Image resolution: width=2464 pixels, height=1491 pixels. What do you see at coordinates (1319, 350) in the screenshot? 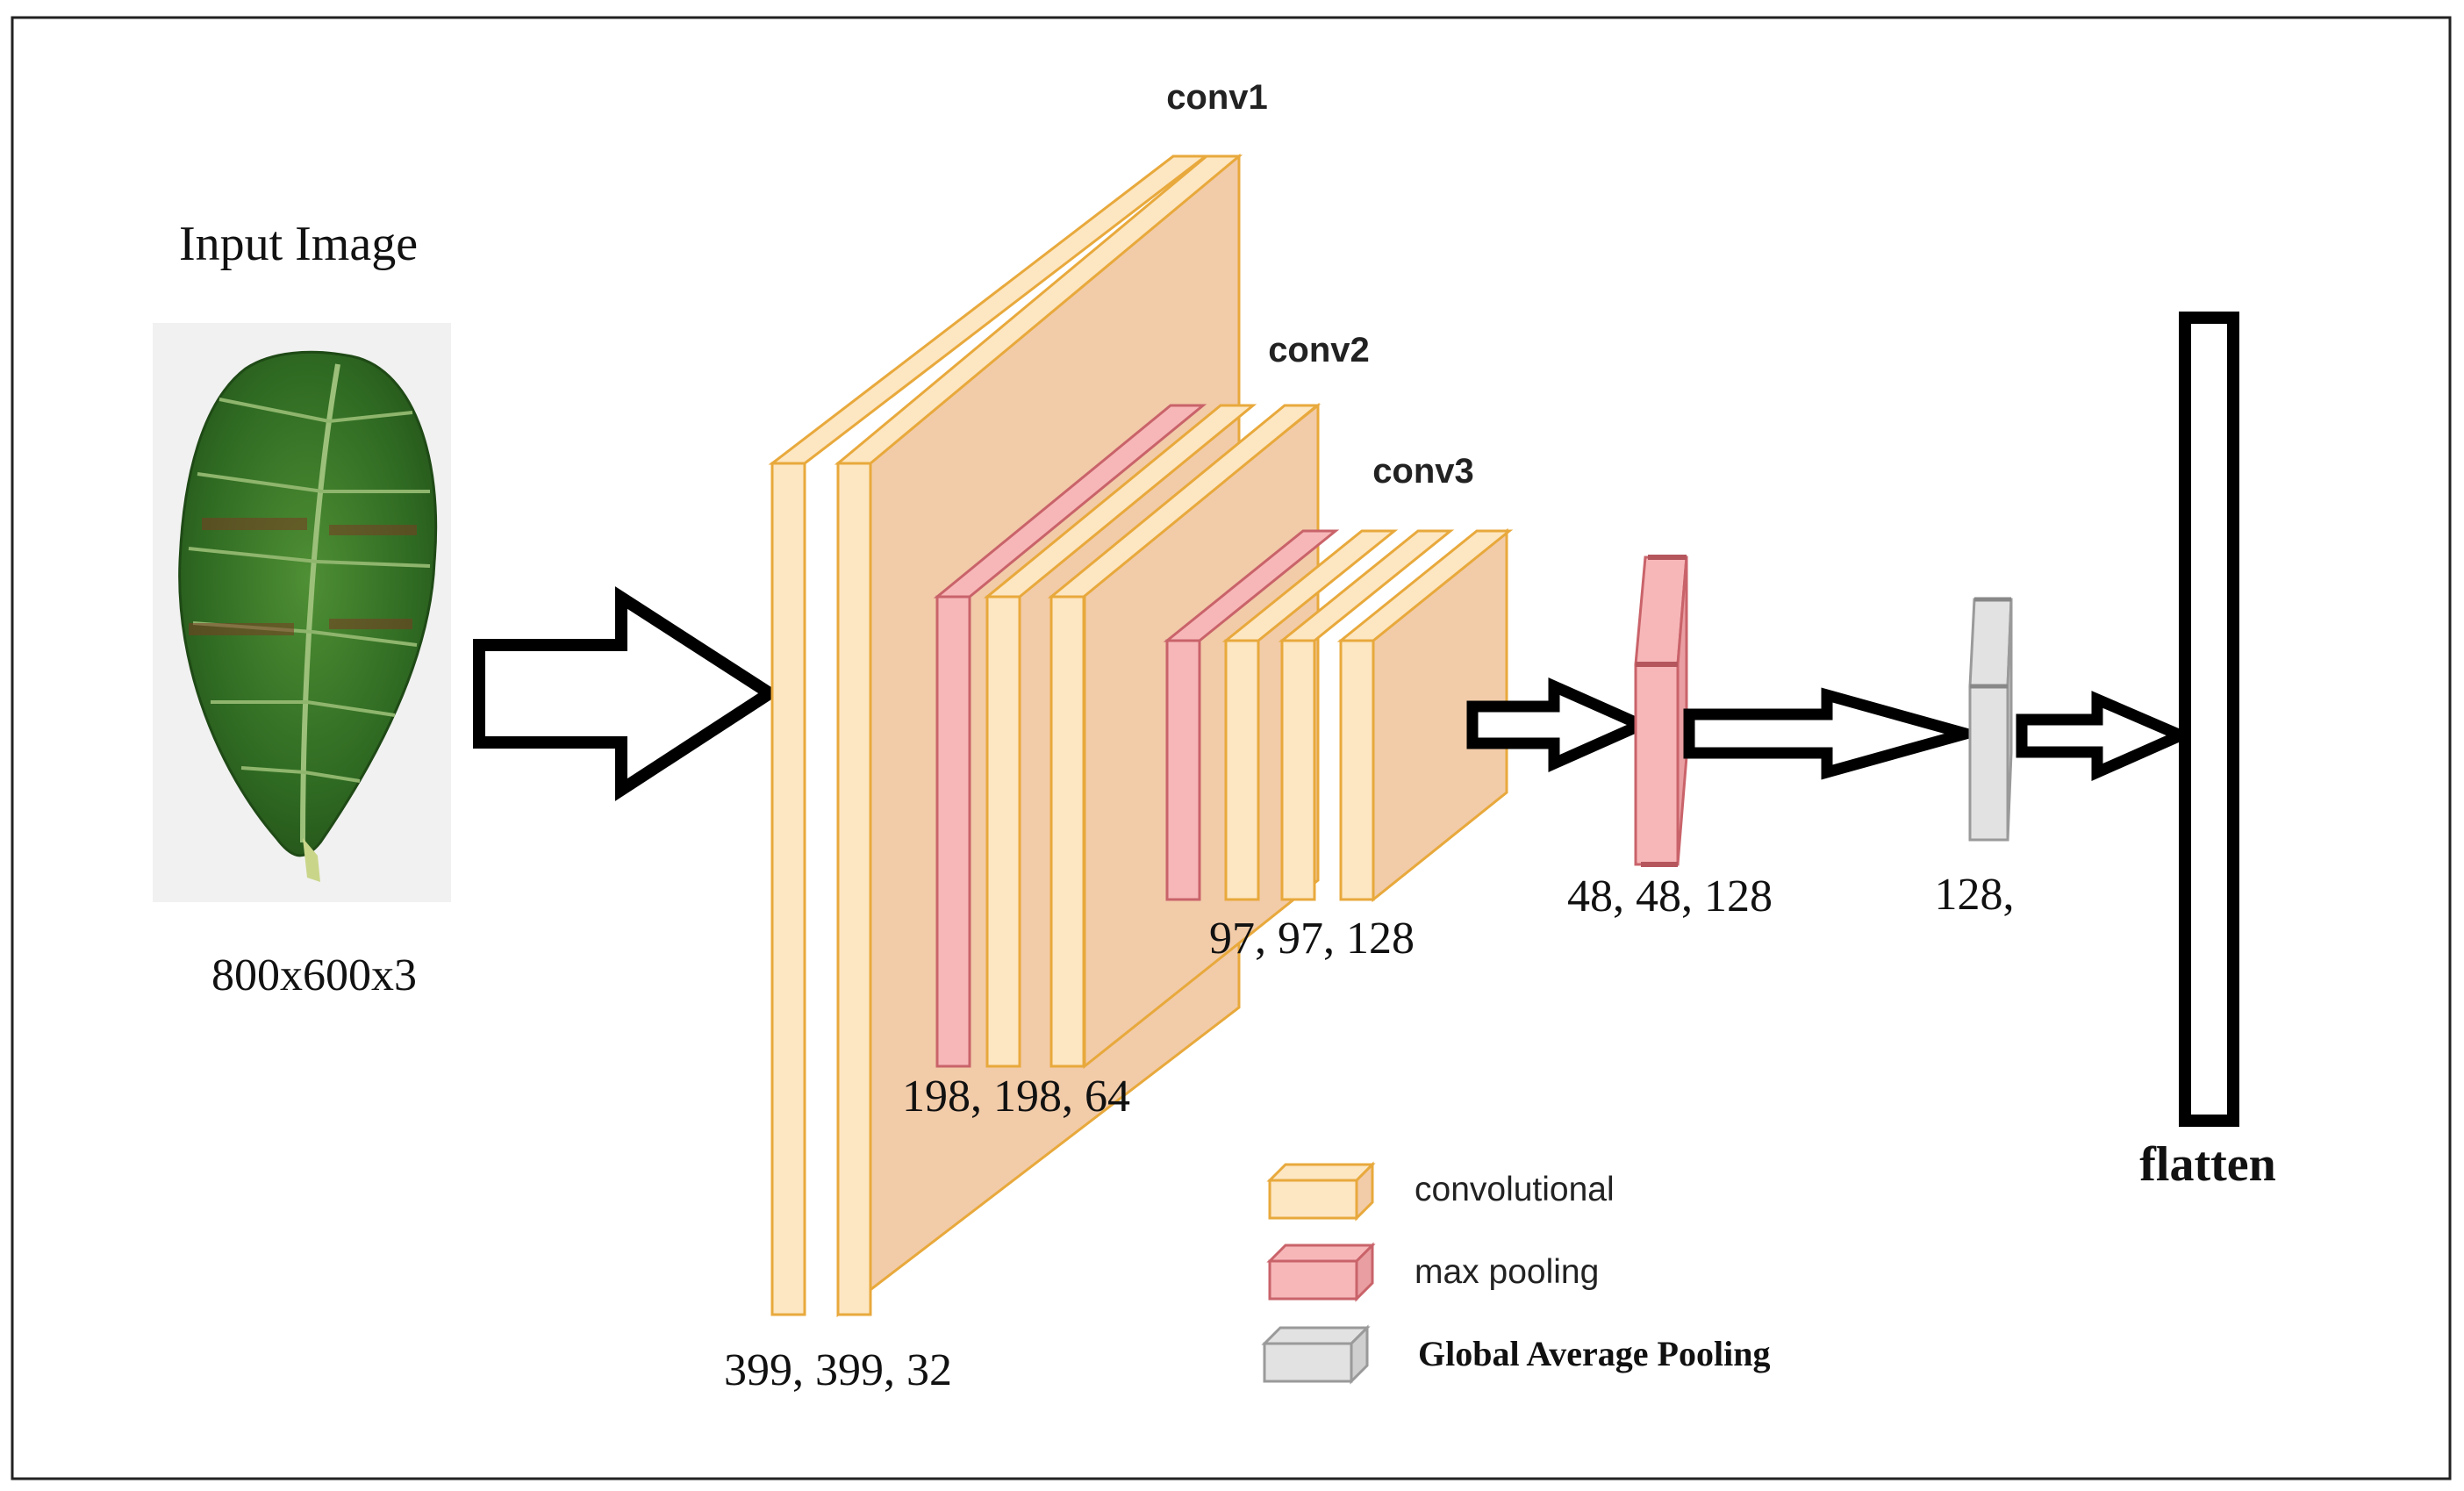
I see `conv2-label: conv2` at bounding box center [1319, 350].